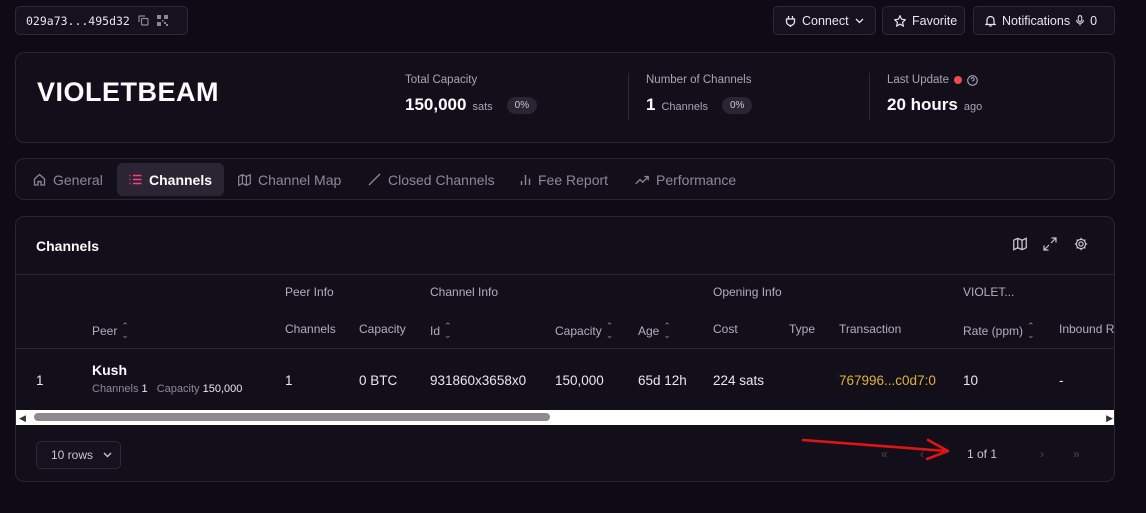 The height and width of the screenshot is (513, 1146). What do you see at coordinates (78, 179) in the screenshot?
I see `tab-general-label: General` at bounding box center [78, 179].